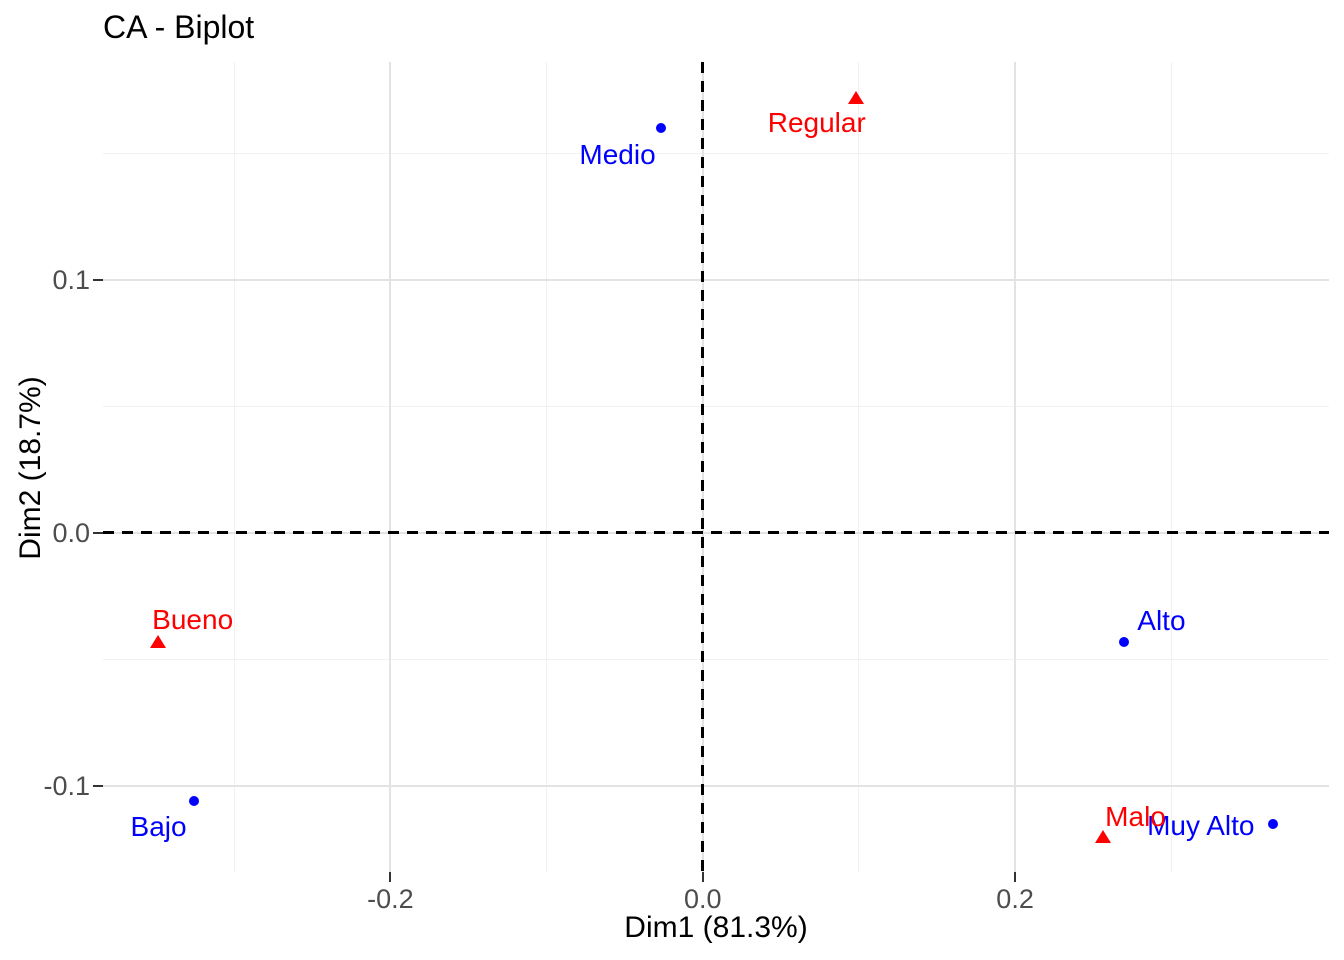 This screenshot has height=960, width=1344. I want to click on point-label-medio: Medio, so click(617, 154).